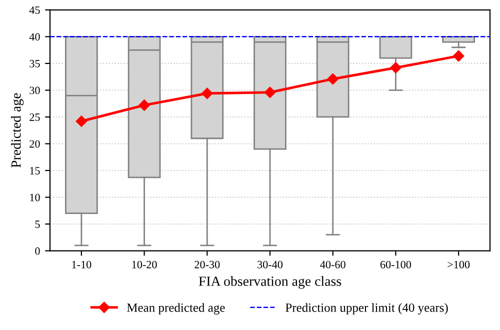  I want to click on legend-label: Mean predicted age, so click(176, 308).